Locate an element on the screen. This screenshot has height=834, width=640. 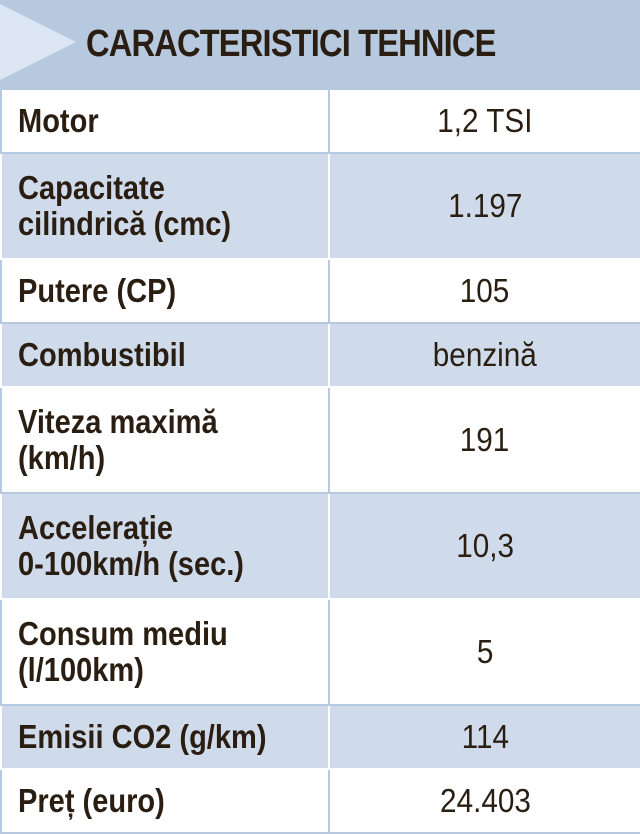
page-title: CARACTERISTICI TEHNICE is located at coordinates (291, 44).